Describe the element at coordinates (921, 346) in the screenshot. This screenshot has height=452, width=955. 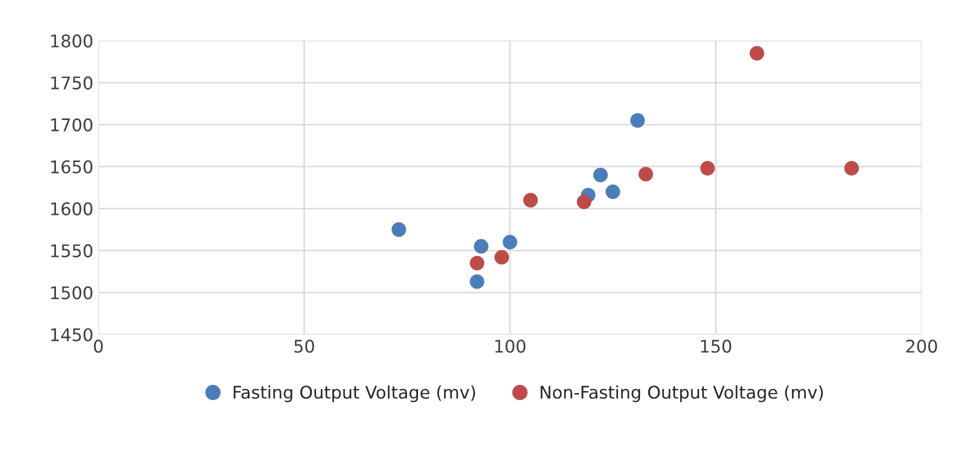
I see `x-tick-label: 200` at that location.